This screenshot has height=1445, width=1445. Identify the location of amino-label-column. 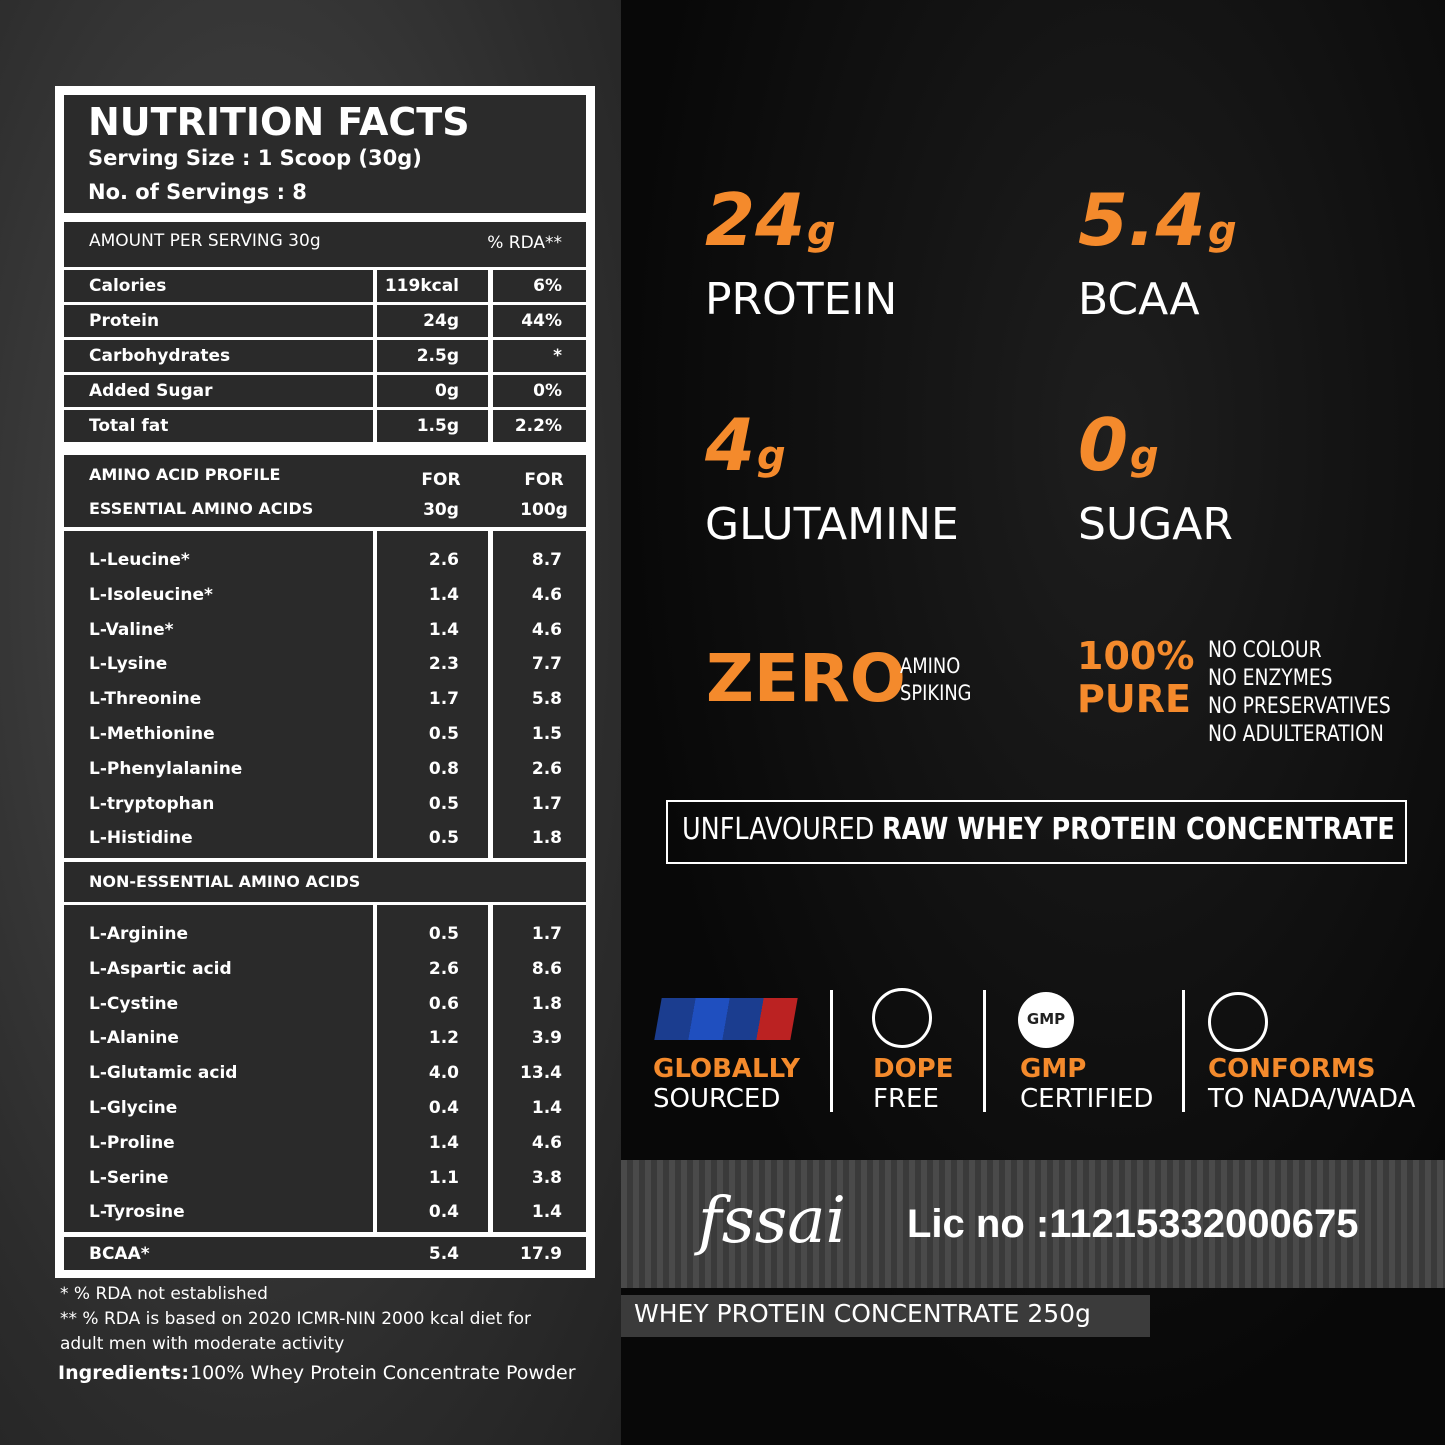
(218, 1068).